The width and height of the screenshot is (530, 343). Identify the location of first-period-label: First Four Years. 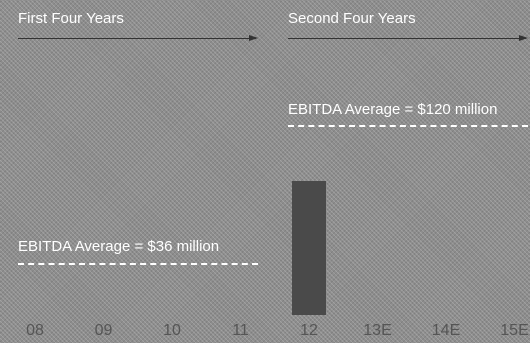
(71, 18).